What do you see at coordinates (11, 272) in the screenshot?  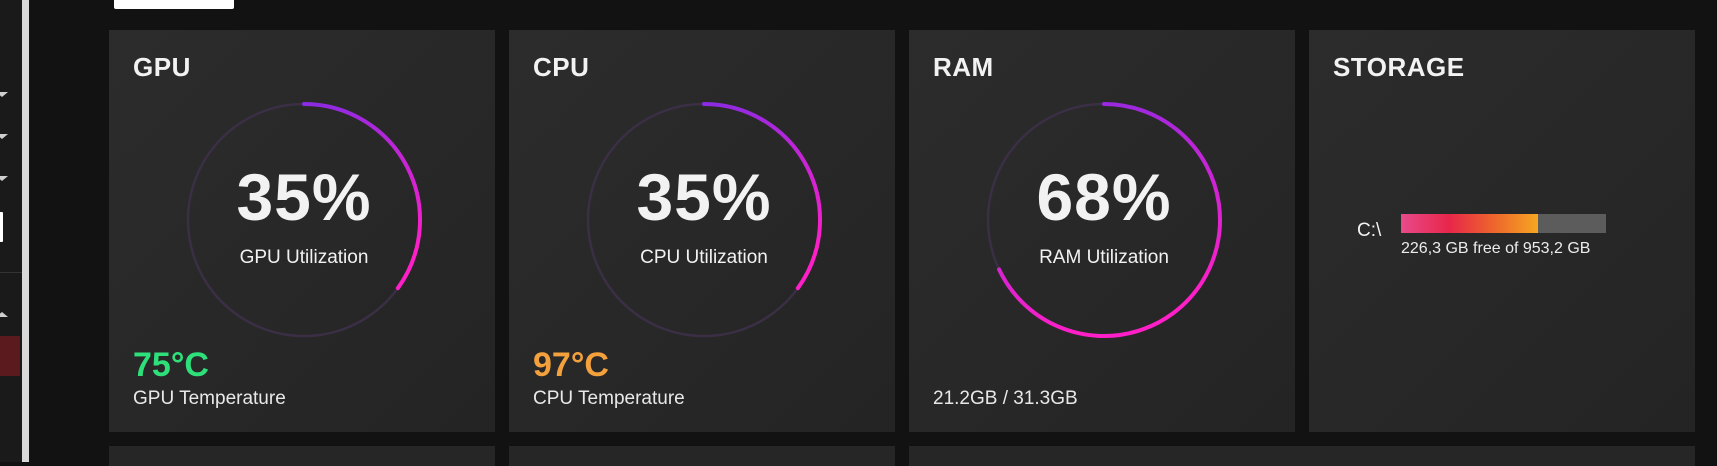 I see `sidebar-divider` at bounding box center [11, 272].